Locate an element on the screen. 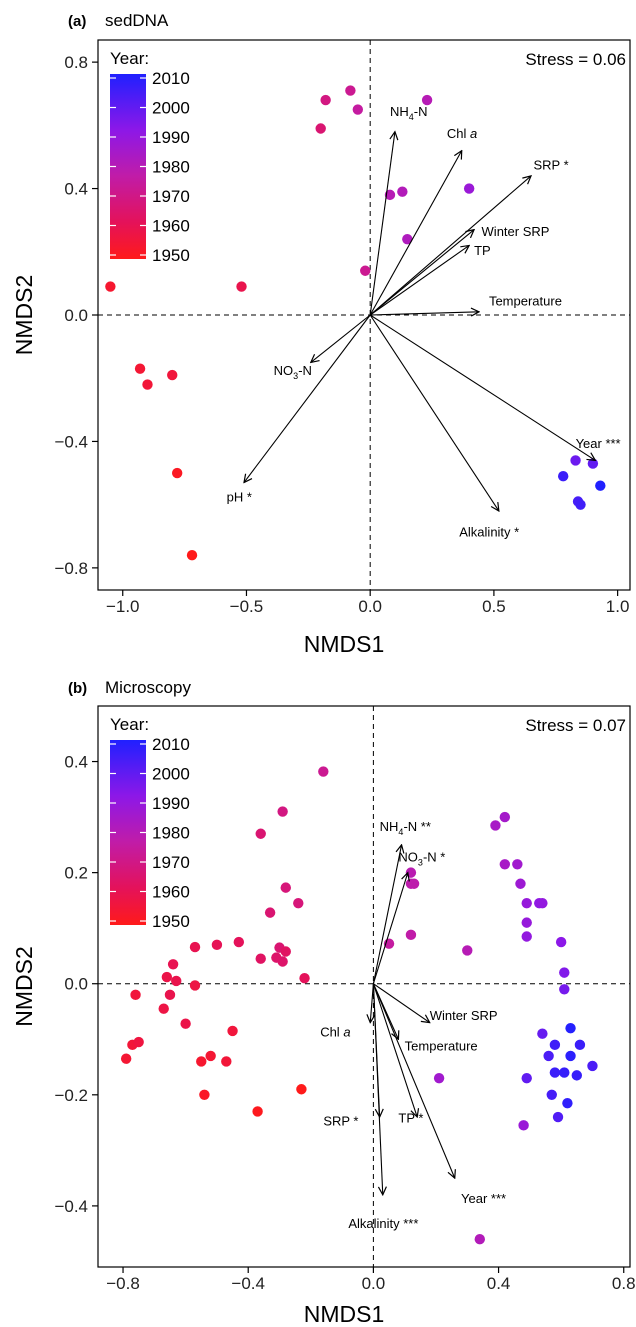 Image resolution: width=636 pixels, height=1327 pixels. x-tick-label: 0.4 is located at coordinates (499, 1283).